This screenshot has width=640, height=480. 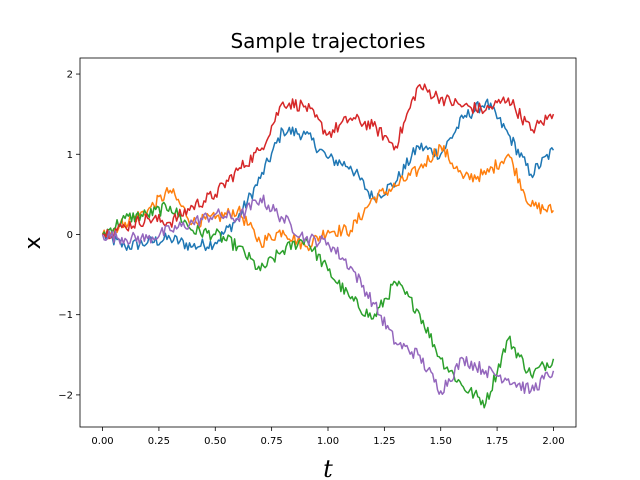 What do you see at coordinates (70, 75) in the screenshot?
I see `y-tick-label: 2` at bounding box center [70, 75].